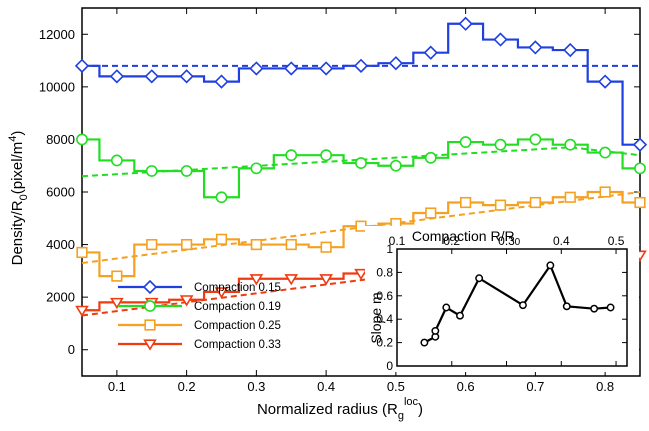 This screenshot has height=431, width=649. Describe the element at coordinates (506, 241) in the screenshot. I see `inset-x-tick-label: 0.3` at that location.